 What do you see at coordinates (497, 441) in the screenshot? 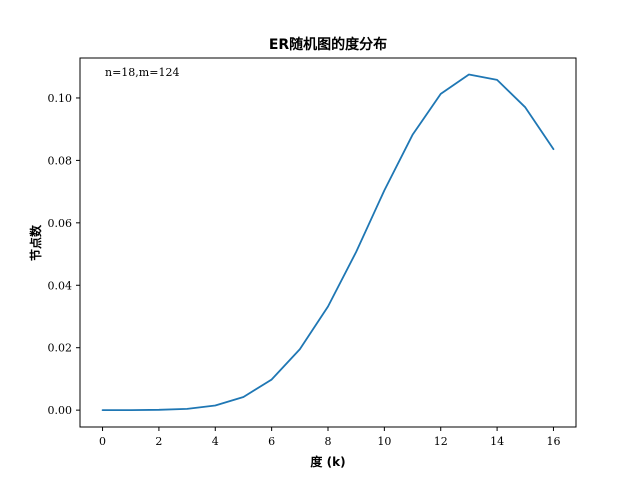
I see `x-tick-label: 14` at bounding box center [497, 441].